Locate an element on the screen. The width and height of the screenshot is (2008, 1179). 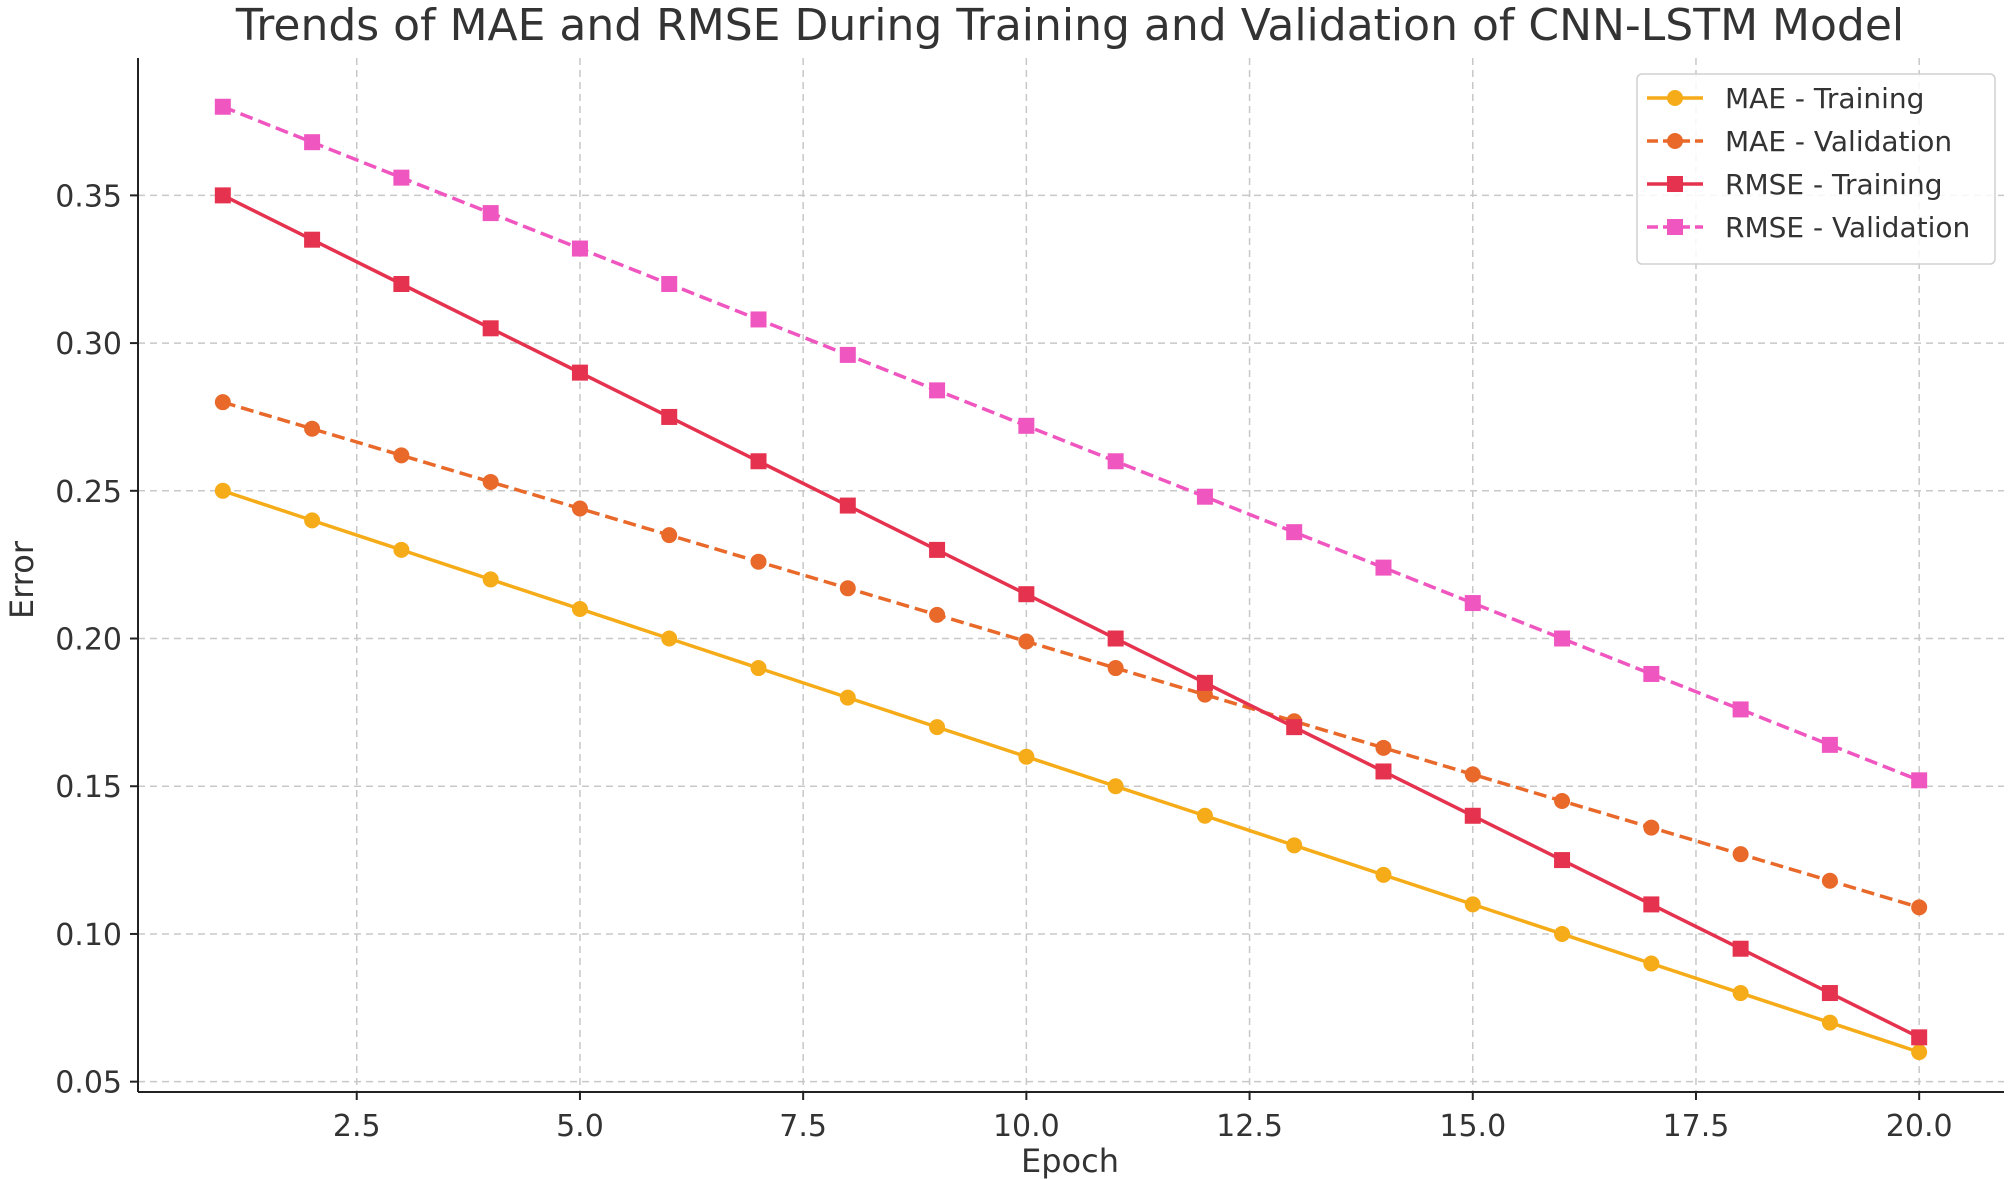
x-tick-label: 7.5 is located at coordinates (803, 1126).